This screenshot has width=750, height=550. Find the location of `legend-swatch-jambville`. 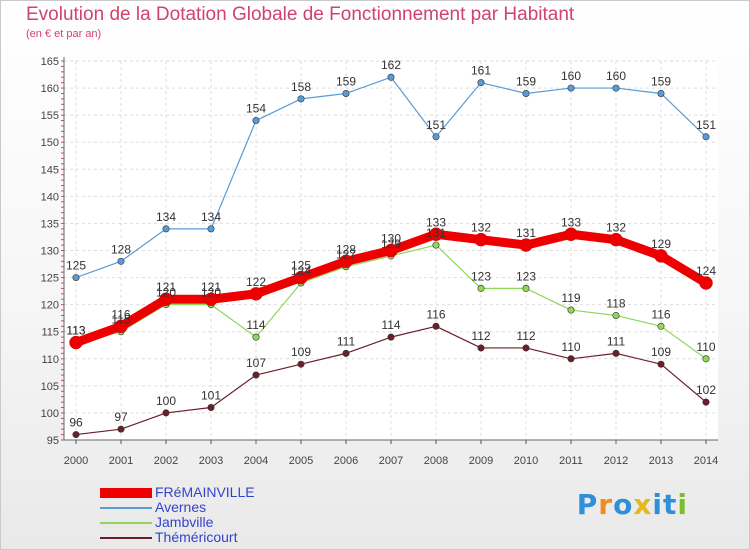

legend-swatch-jambville is located at coordinates (126, 523).